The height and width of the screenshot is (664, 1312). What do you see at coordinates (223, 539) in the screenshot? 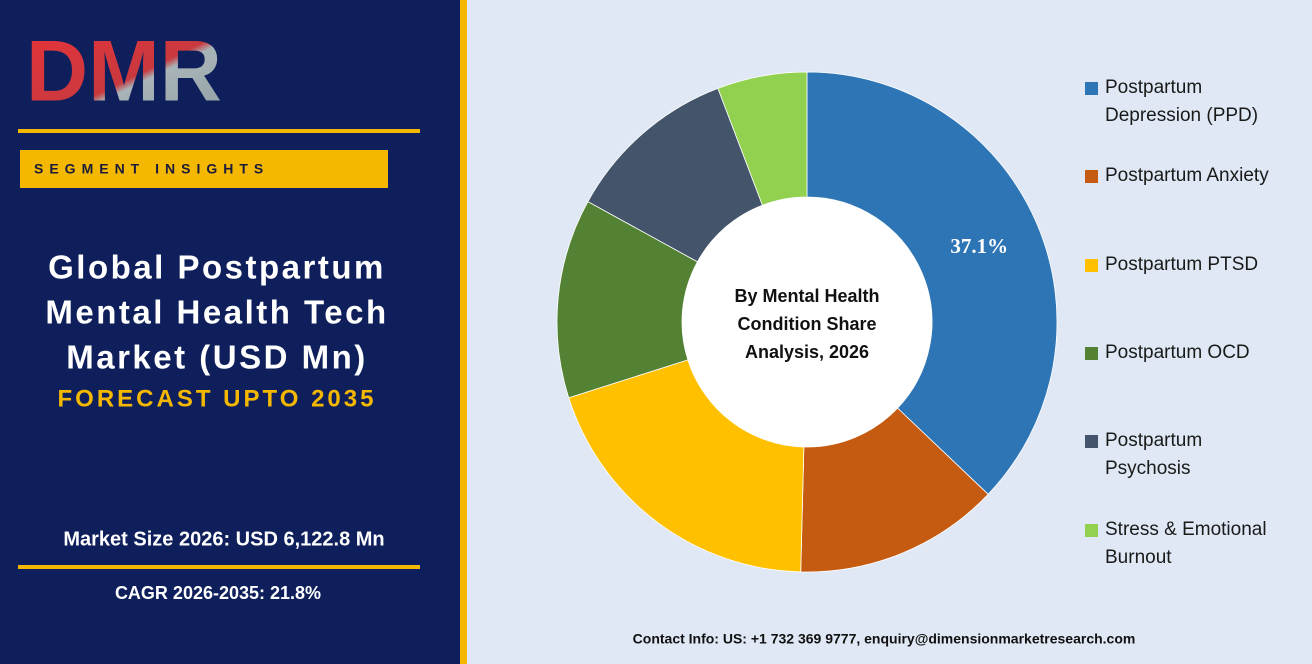
I see `market-size: Market Size 2026: USD 6,122.8 Mn` at bounding box center [223, 539].